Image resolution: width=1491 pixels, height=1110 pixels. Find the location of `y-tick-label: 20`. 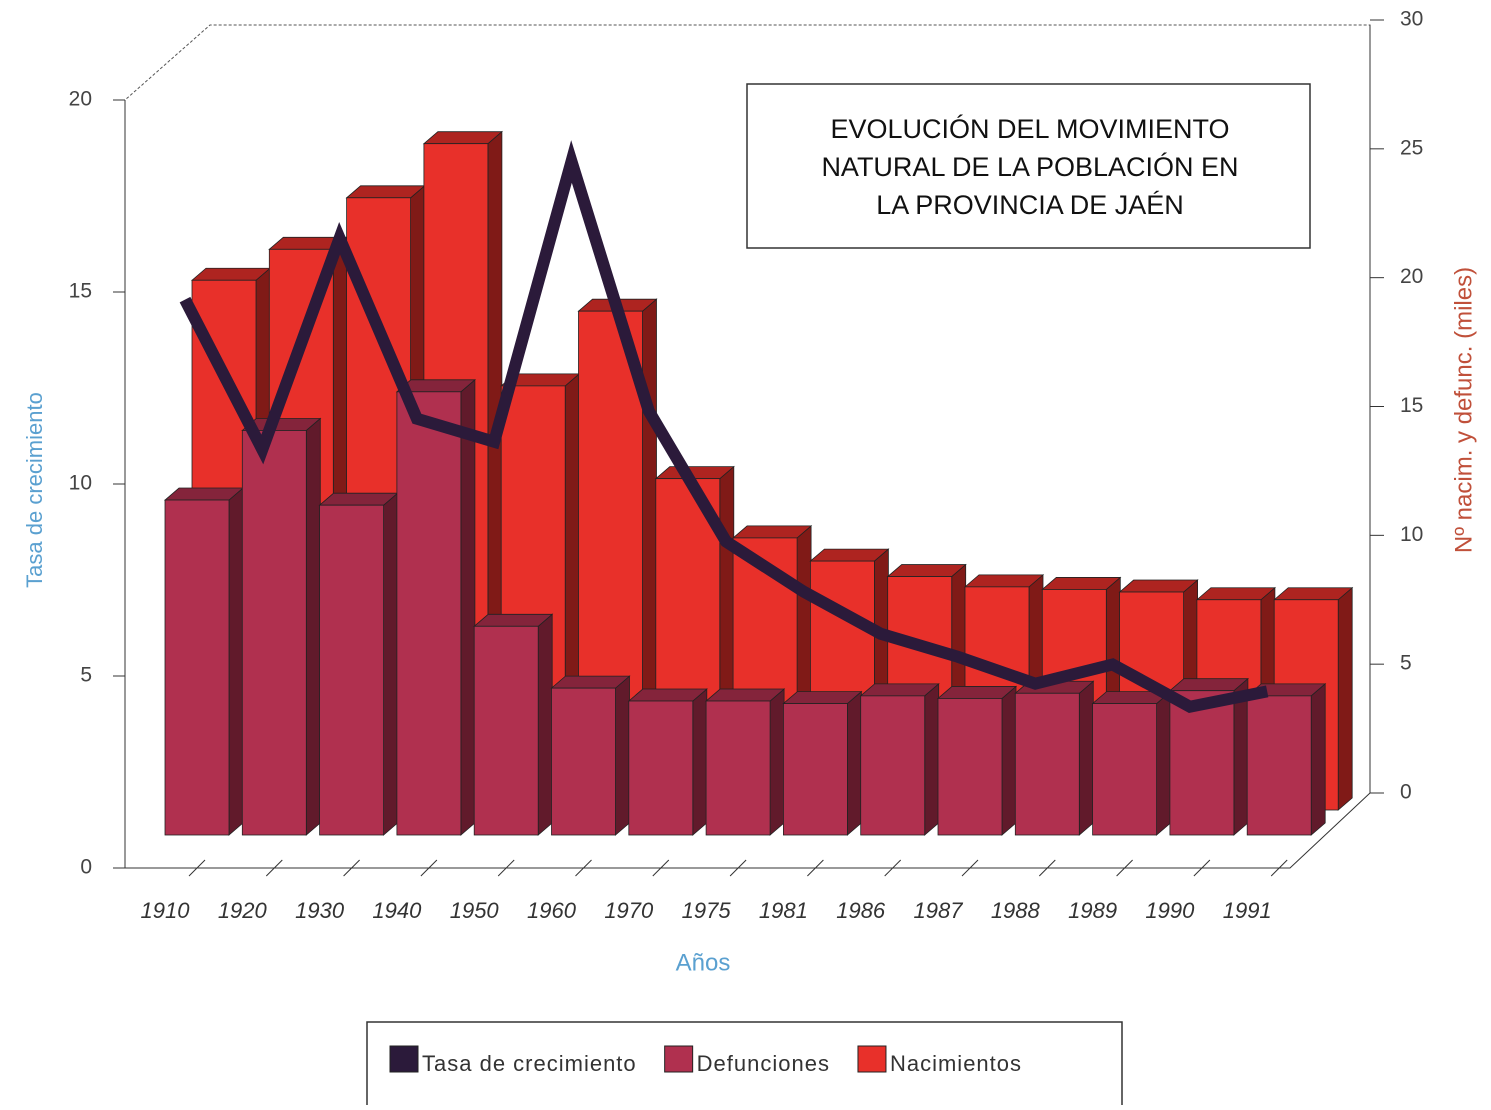

y-tick-label: 20 is located at coordinates (80, 99).